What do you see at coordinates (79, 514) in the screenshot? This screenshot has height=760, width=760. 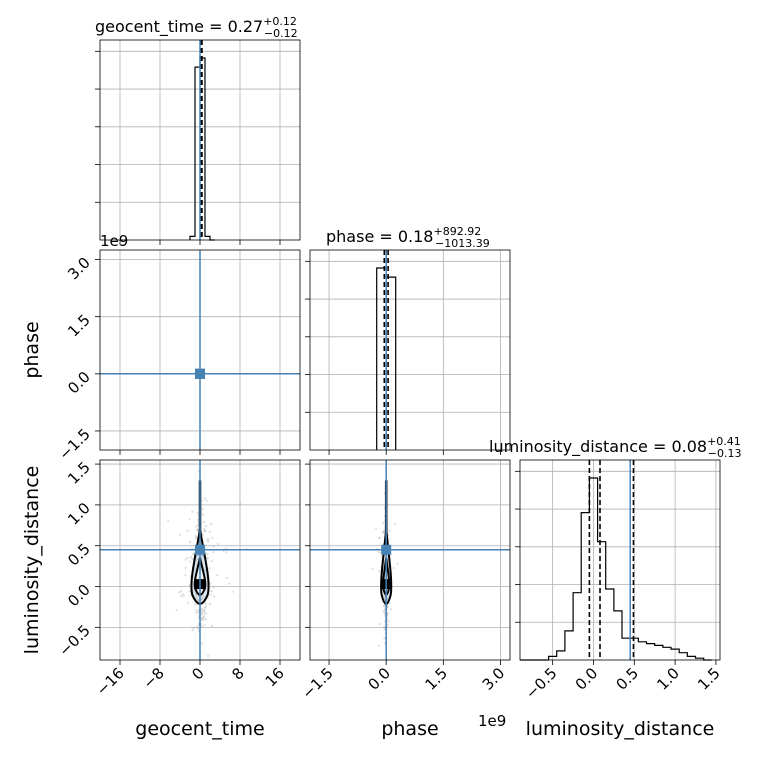 I see `y-tick-label: 1.0` at bounding box center [79, 514].